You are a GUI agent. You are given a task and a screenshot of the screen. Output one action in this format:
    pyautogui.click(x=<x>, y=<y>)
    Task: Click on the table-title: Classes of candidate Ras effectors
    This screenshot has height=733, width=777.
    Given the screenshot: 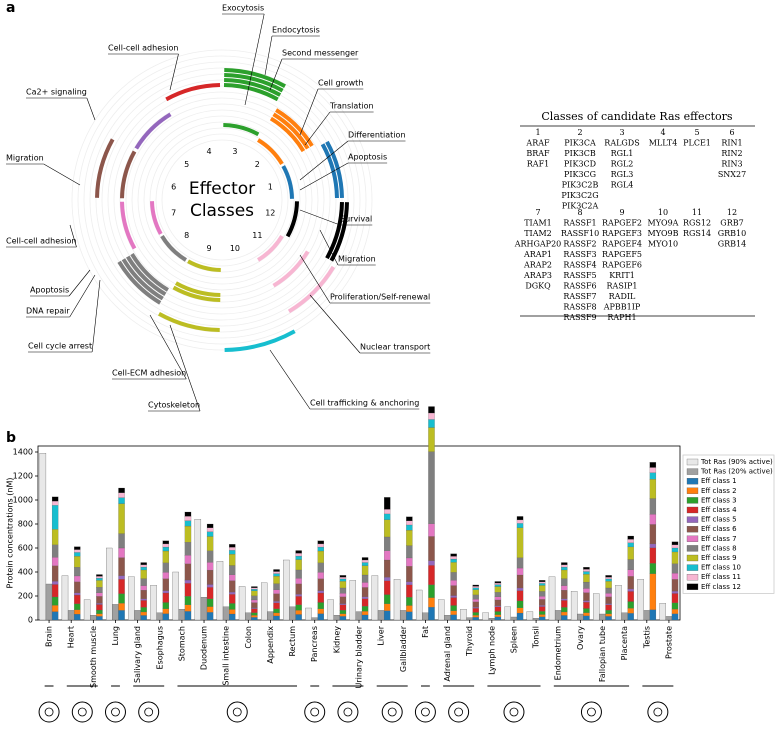 What is the action you would take?
    pyautogui.click(x=637, y=116)
    